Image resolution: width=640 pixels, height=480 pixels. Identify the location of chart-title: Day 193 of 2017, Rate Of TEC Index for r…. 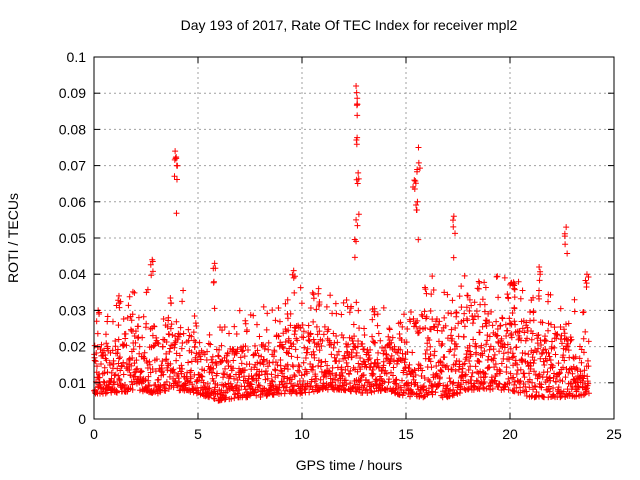
(349, 25).